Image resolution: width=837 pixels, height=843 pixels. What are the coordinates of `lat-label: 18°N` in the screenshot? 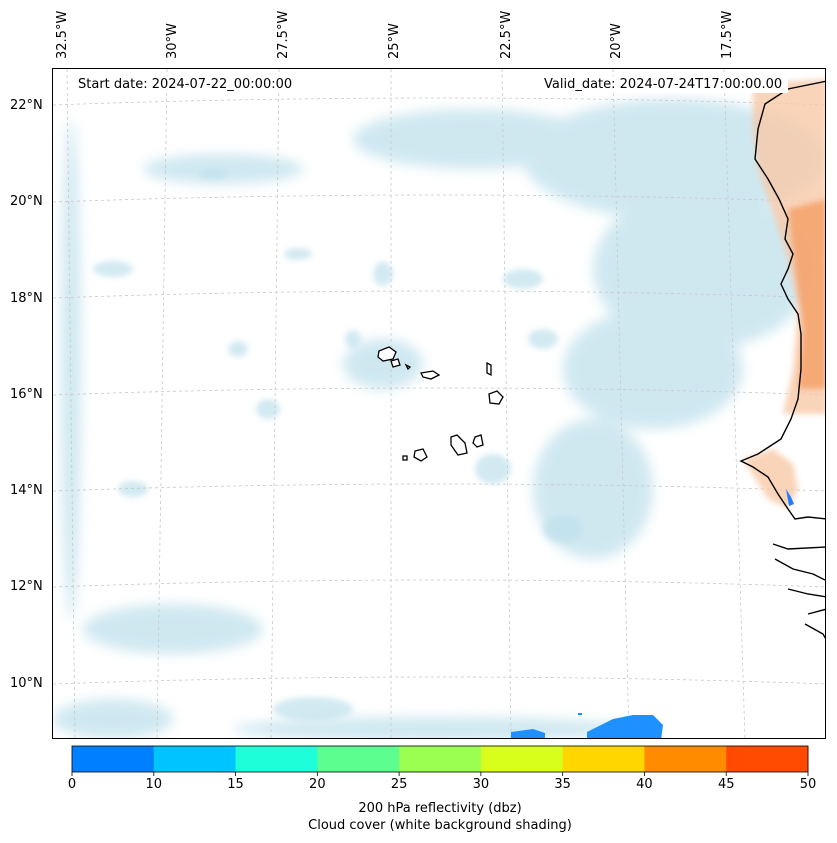 It's located at (26, 298).